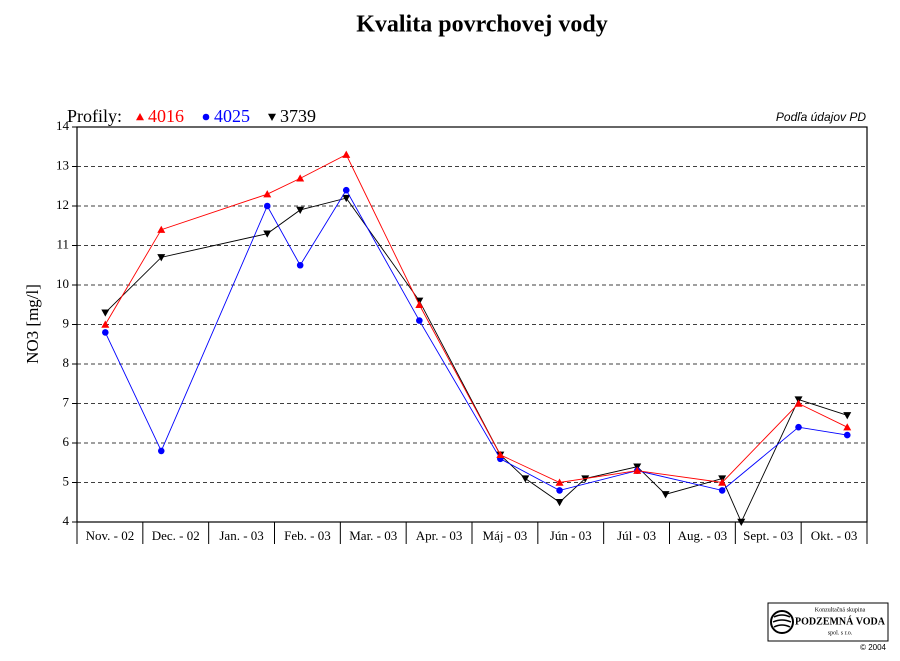 The width and height of the screenshot is (900, 661). Describe the element at coordinates (110, 535) in the screenshot. I see `x-tick-label: Nov. - 02` at that location.